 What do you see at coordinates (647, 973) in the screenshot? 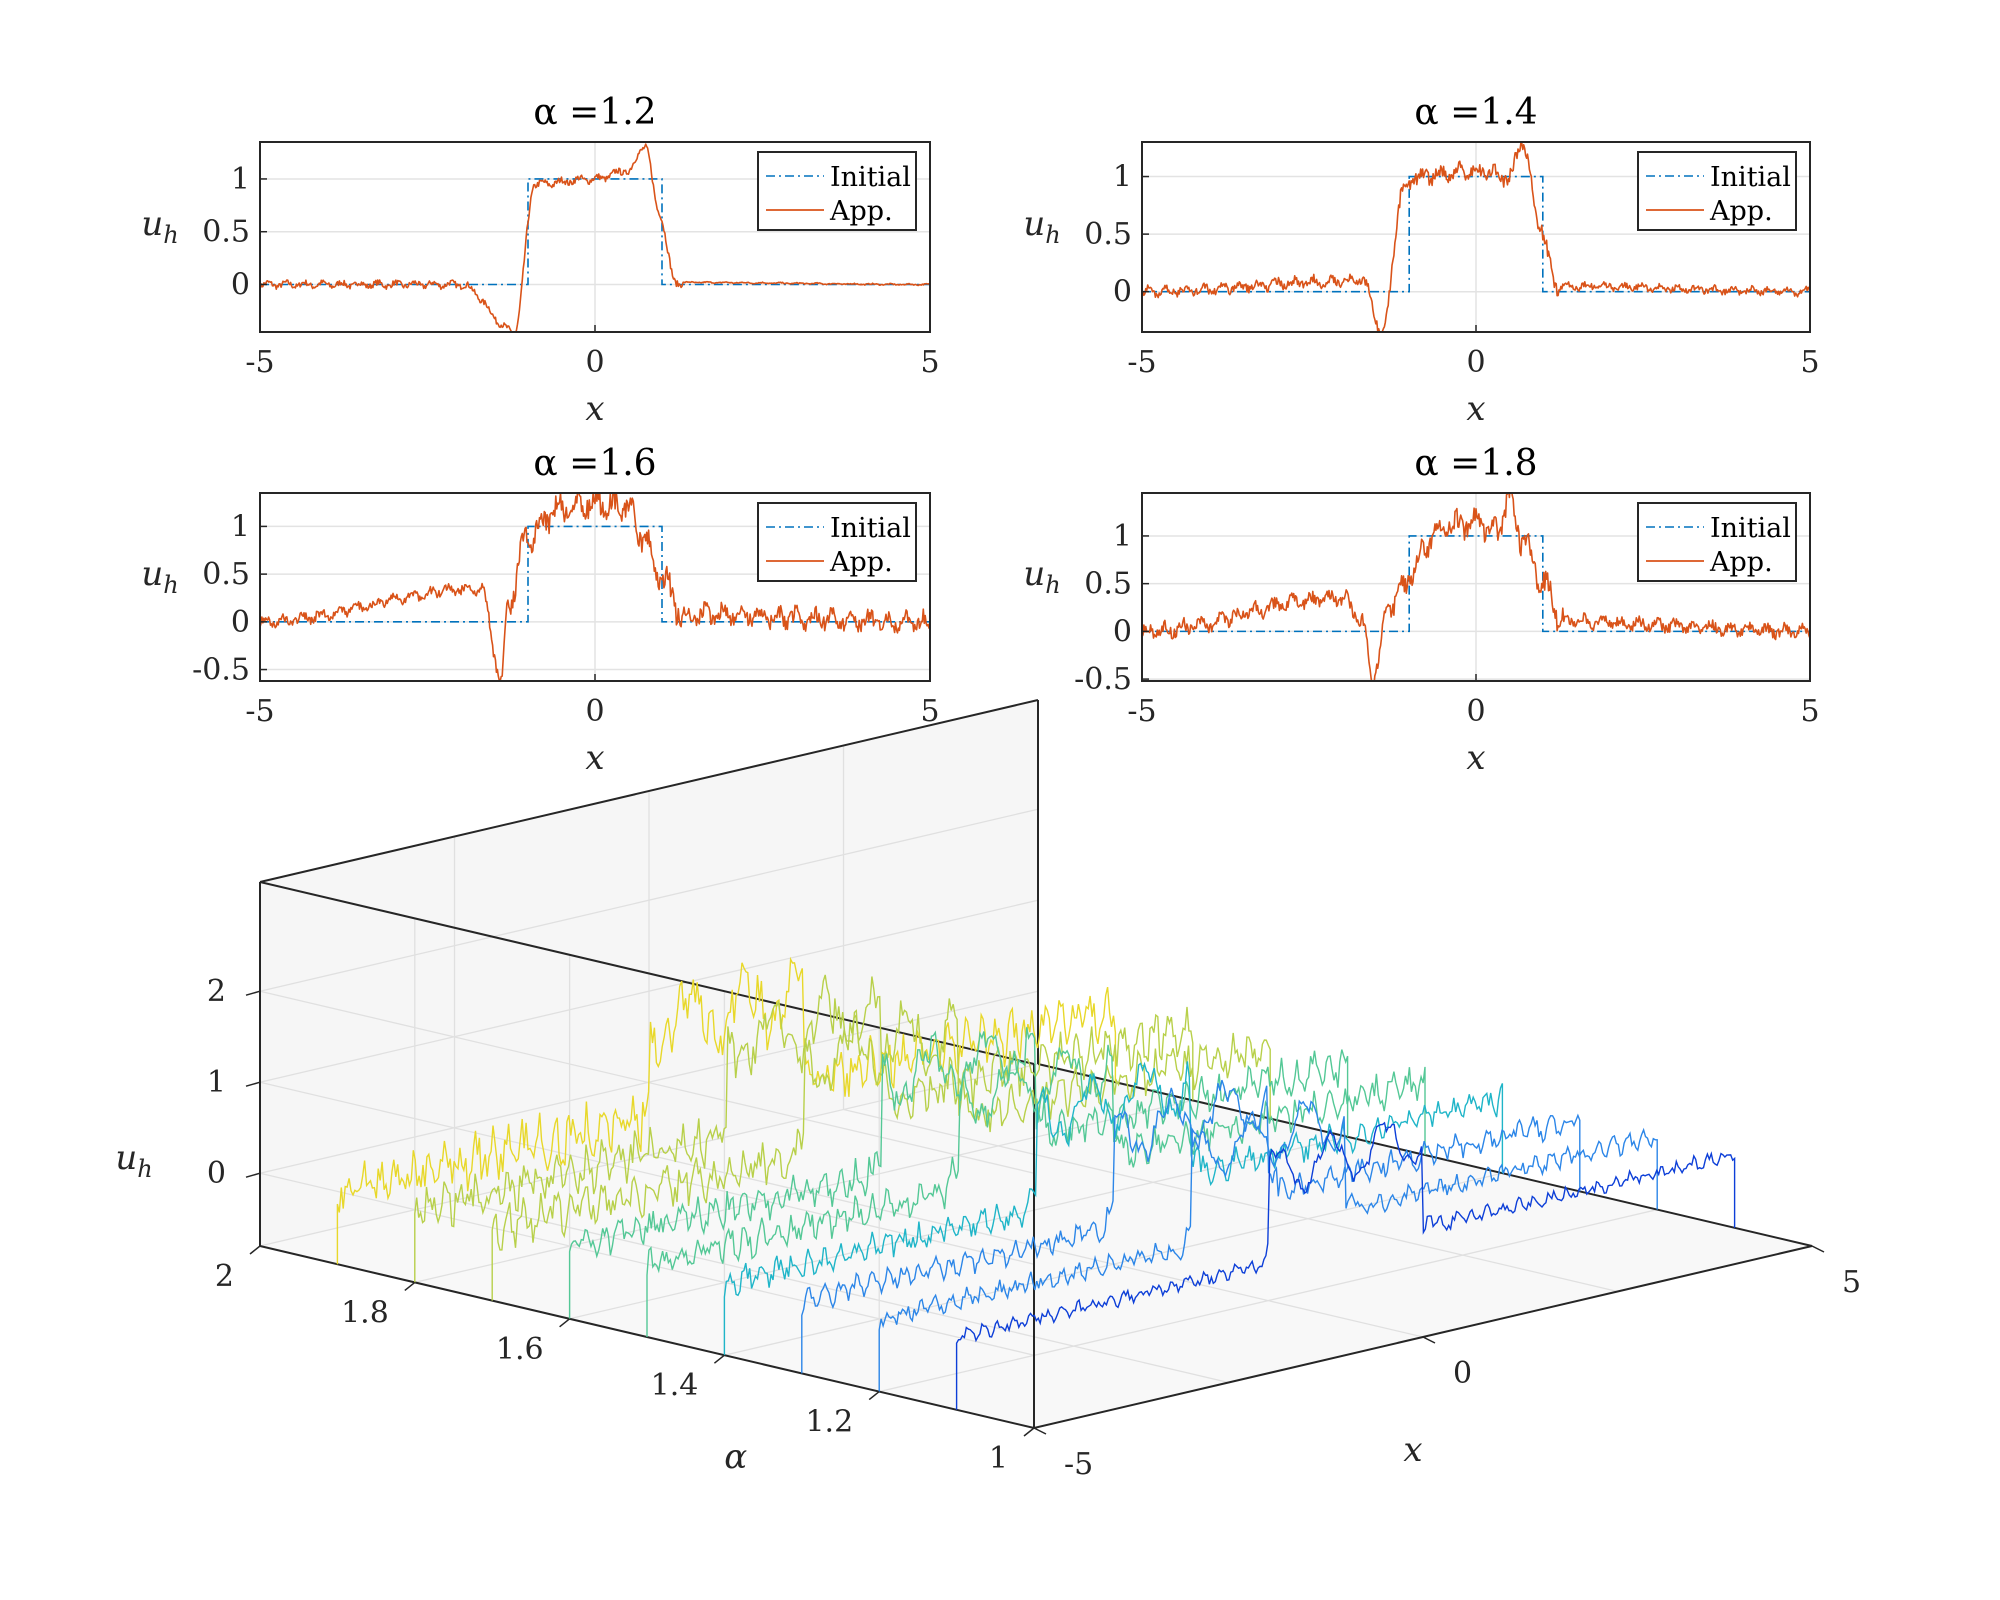
I see `edge-top-left` at bounding box center [647, 973].